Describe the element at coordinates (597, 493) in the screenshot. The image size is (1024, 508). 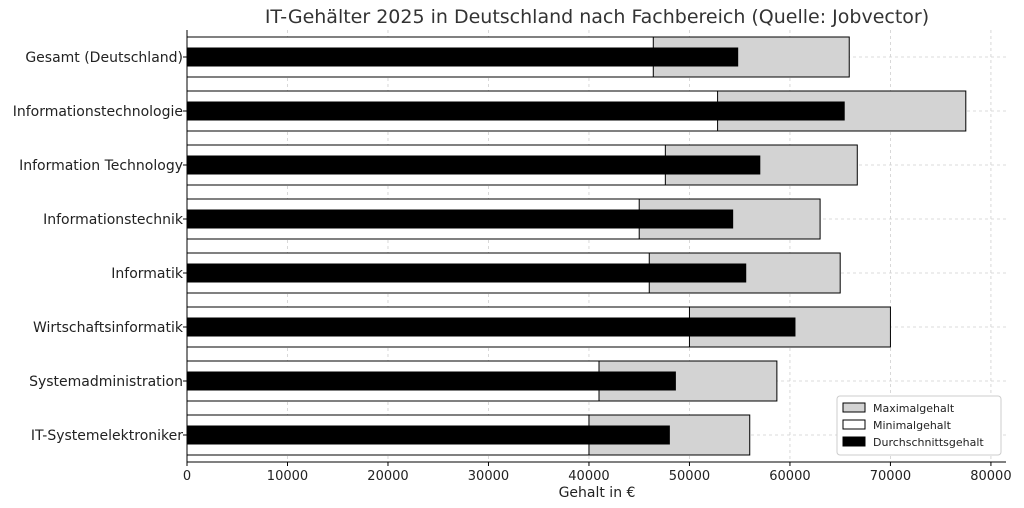
I see `x-axis-title: Gehalt in €` at that location.